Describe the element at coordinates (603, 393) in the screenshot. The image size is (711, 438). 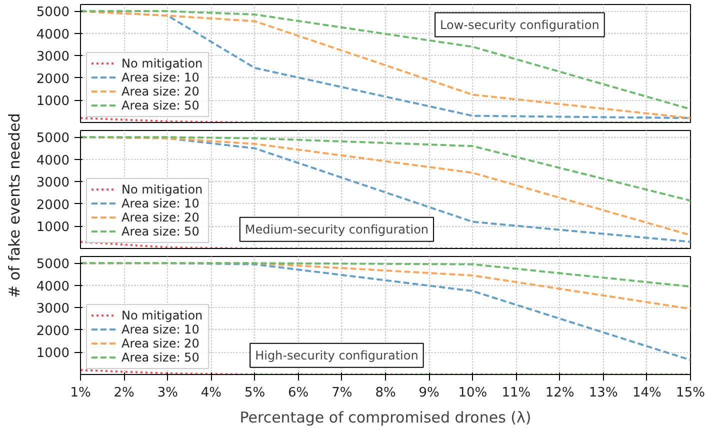
I see `x-tick-label: 13%` at that location.